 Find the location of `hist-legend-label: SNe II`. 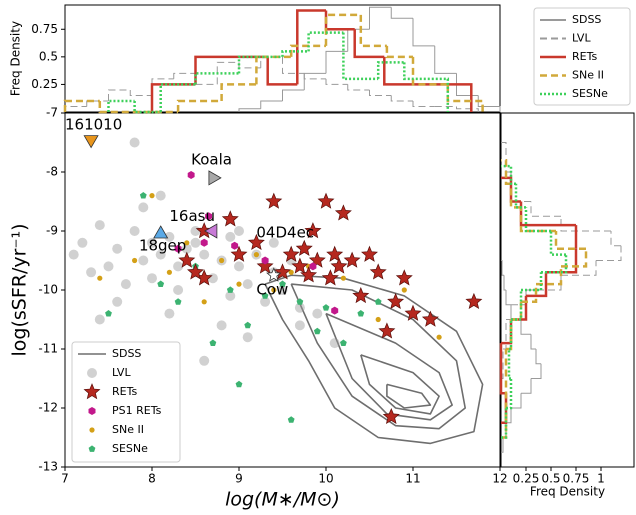

hist-legend-label: SNe II is located at coordinates (588, 75).